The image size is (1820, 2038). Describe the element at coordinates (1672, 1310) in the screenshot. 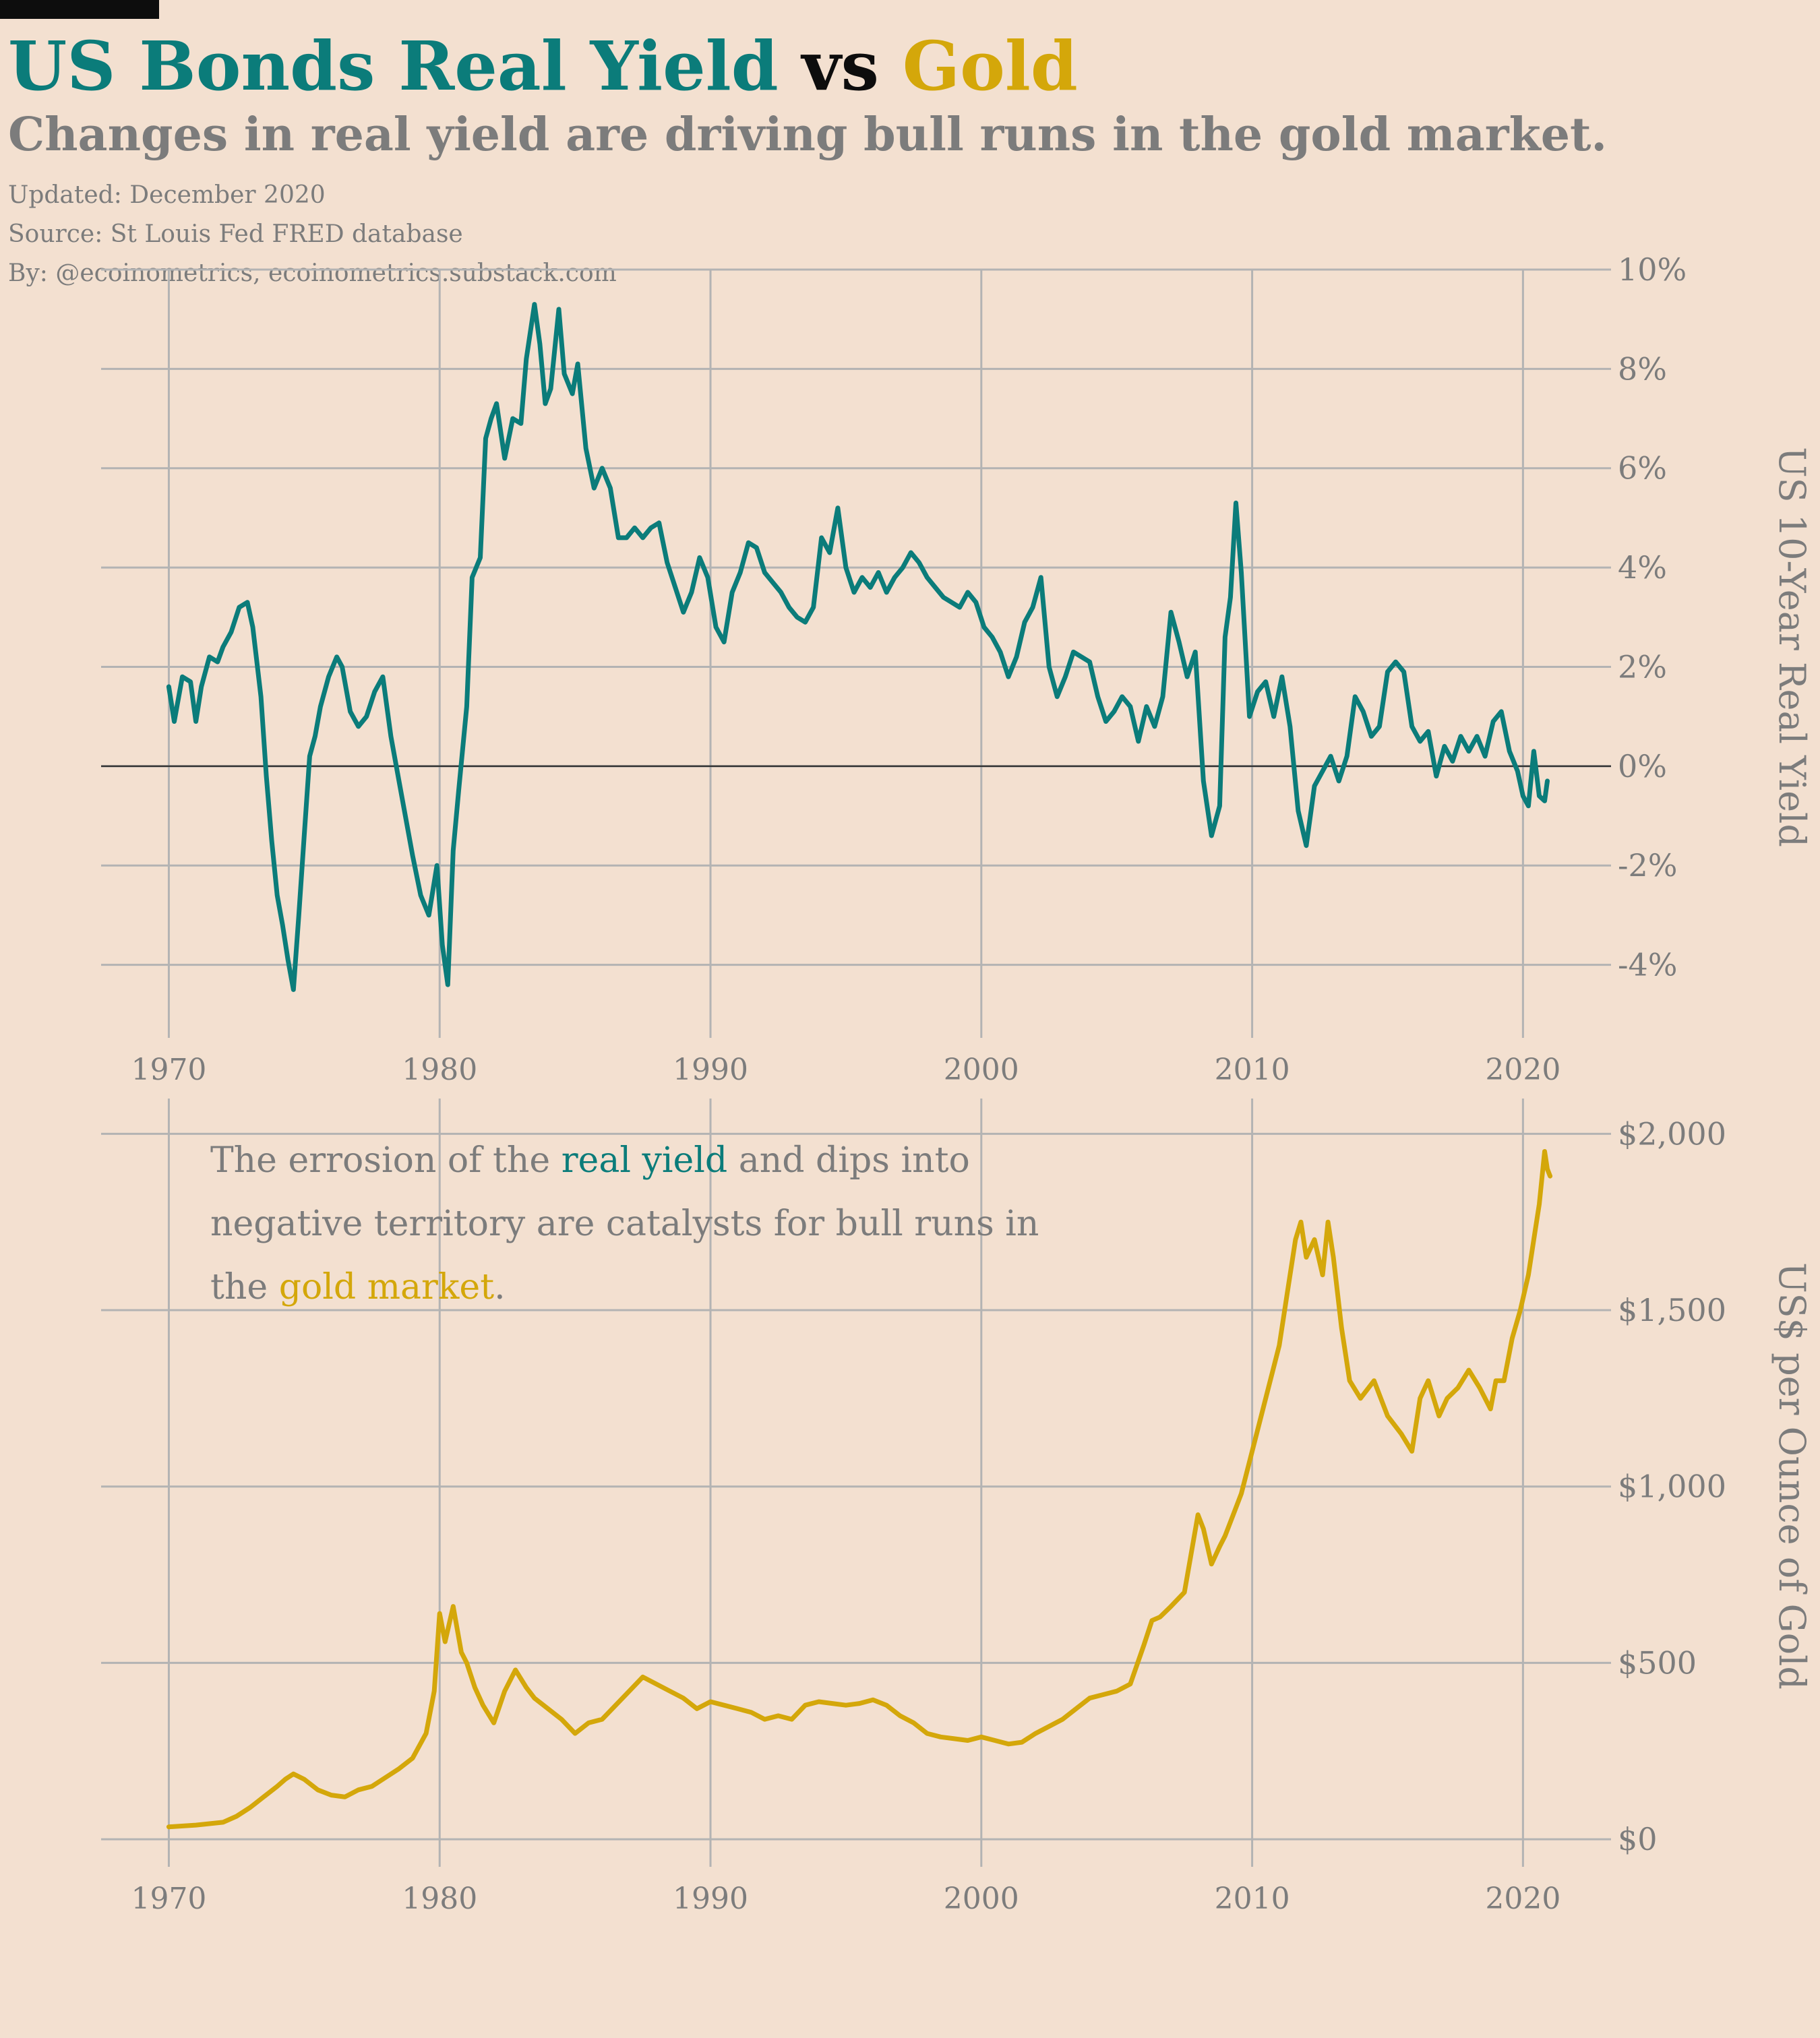

I see `y-tick-label: $1,500` at that location.